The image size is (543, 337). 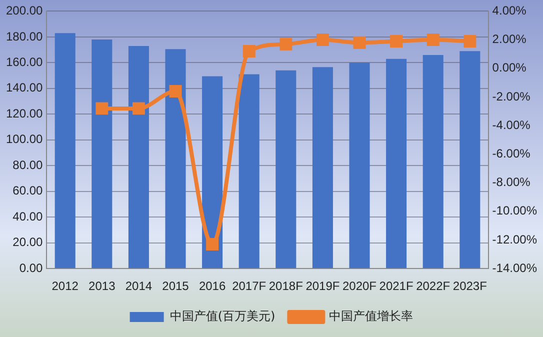 What do you see at coordinates (511, 153) in the screenshot?
I see `y2-tick-label: -6.00%` at bounding box center [511, 153].